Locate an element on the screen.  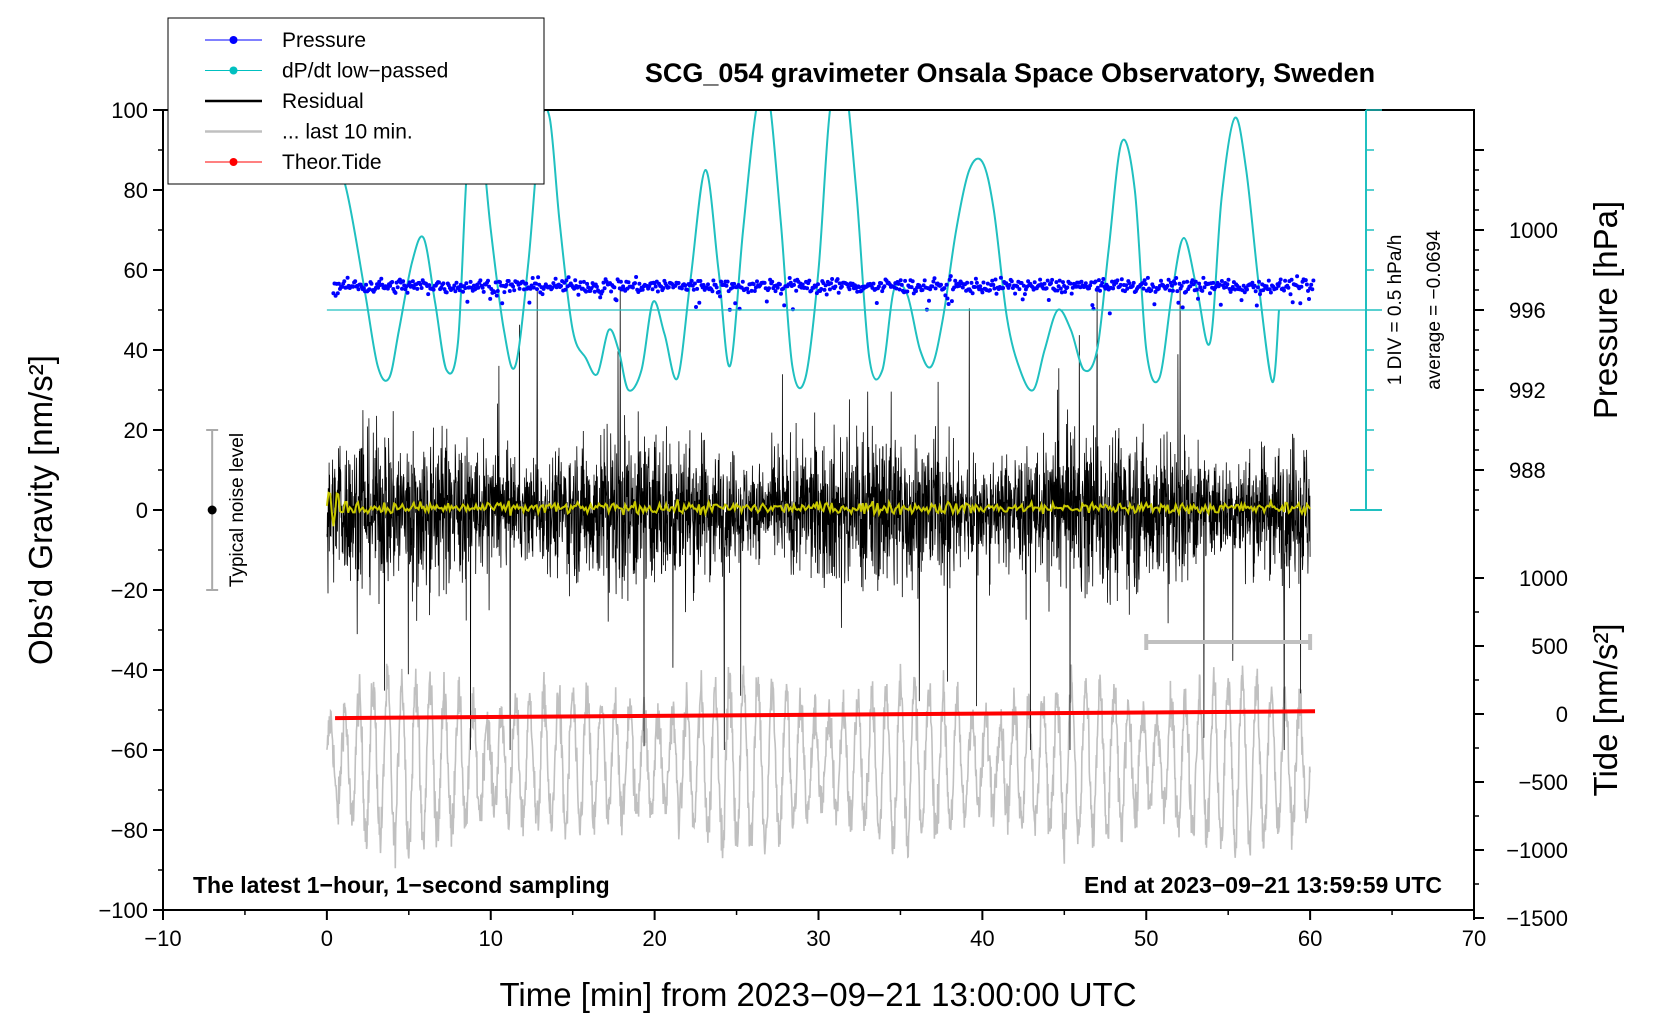
legend-label: Residual is located at coordinates (323, 101).